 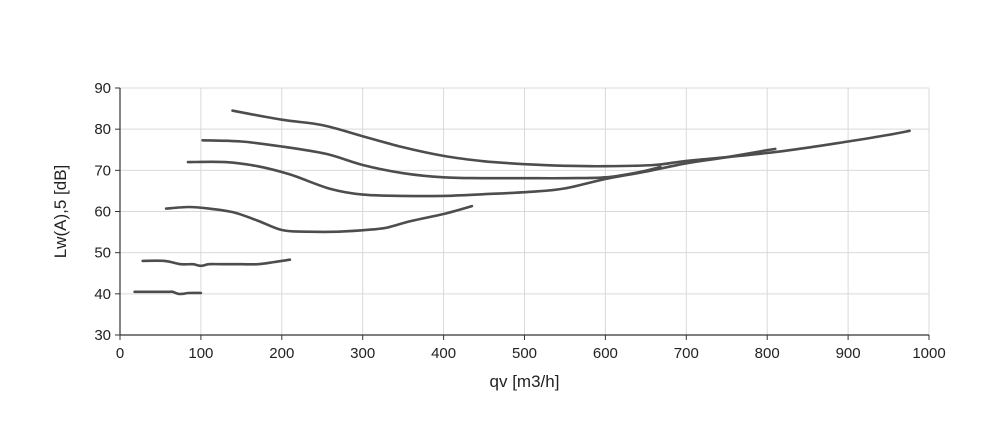 I want to click on x-tick-label: 900, so click(x=848, y=353).